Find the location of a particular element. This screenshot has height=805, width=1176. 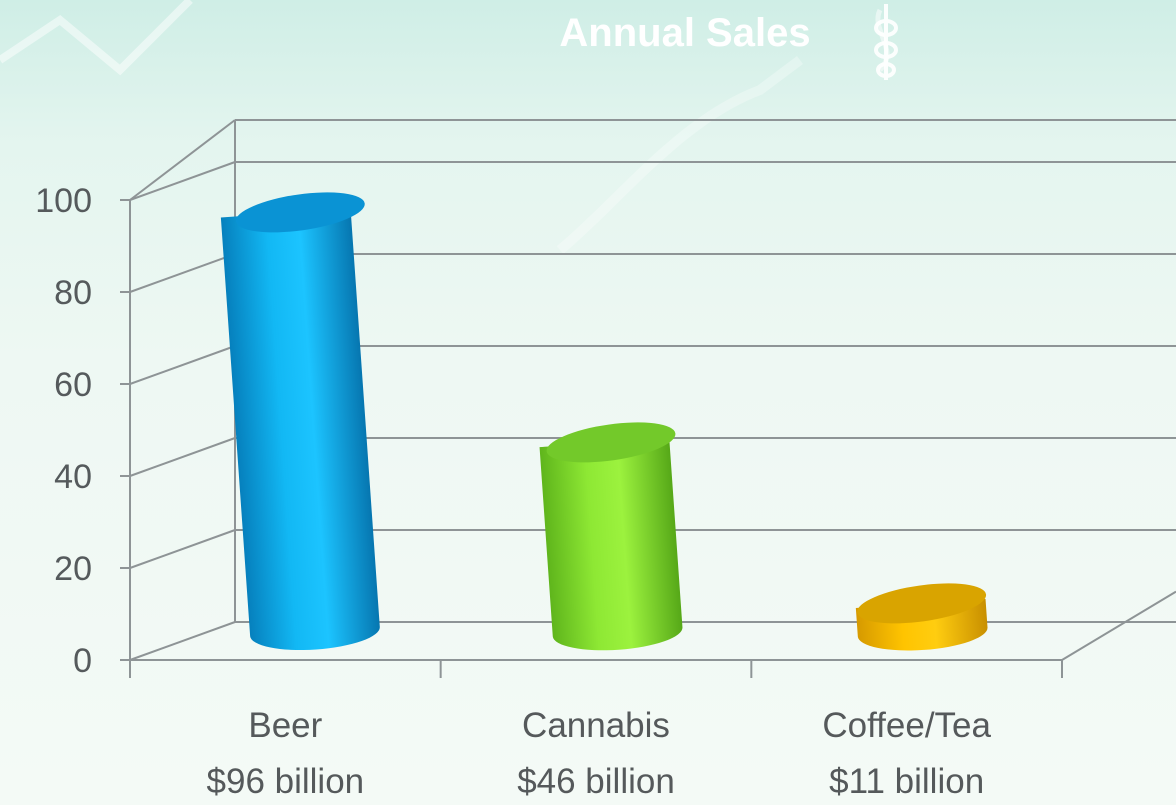

x-axis is located at coordinates (652, 634).